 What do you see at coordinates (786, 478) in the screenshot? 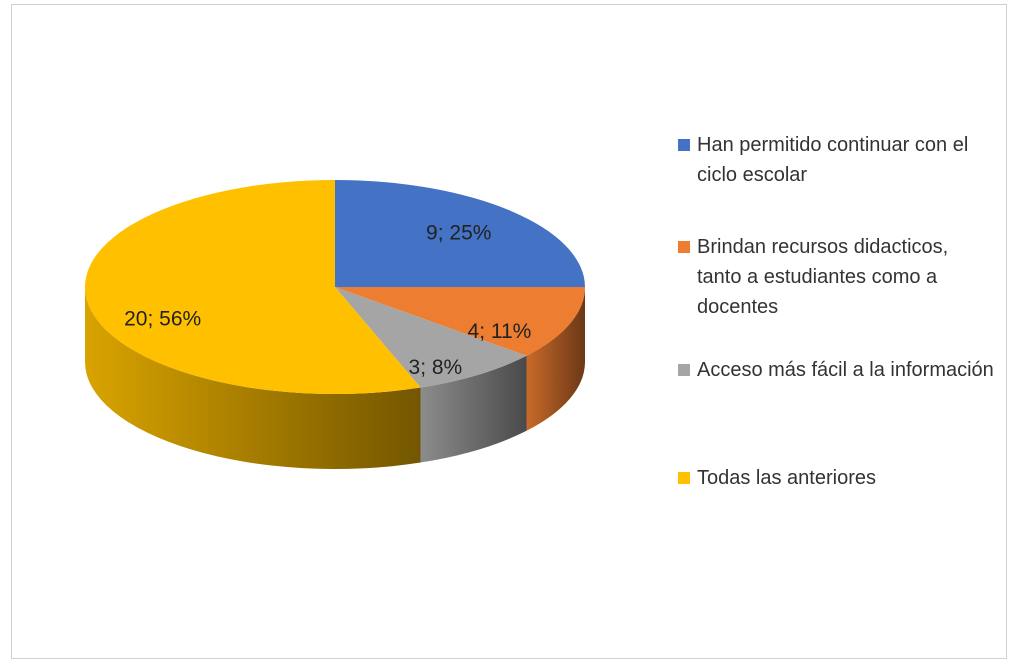
I see `legend-label: Todas las anteriores` at bounding box center [786, 478].